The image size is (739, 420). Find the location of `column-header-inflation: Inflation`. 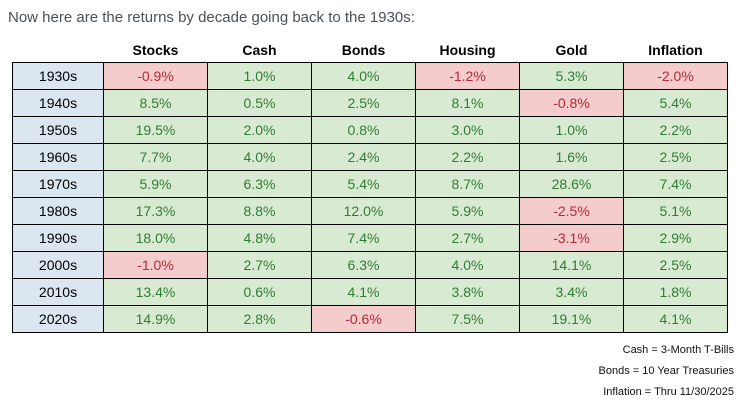

column-header-inflation: Inflation is located at coordinates (675, 50).